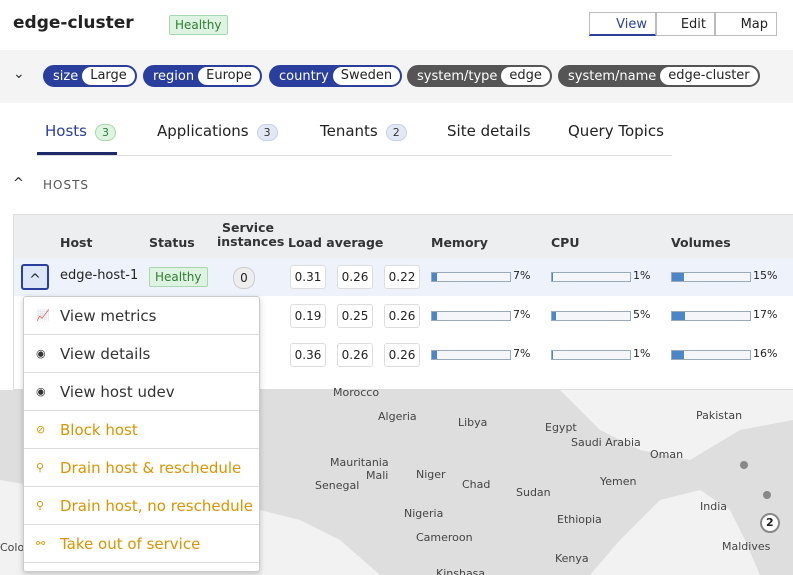 The height and width of the screenshot is (575, 793). What do you see at coordinates (203, 131) in the screenshot?
I see `tab-label: Applications` at bounding box center [203, 131].